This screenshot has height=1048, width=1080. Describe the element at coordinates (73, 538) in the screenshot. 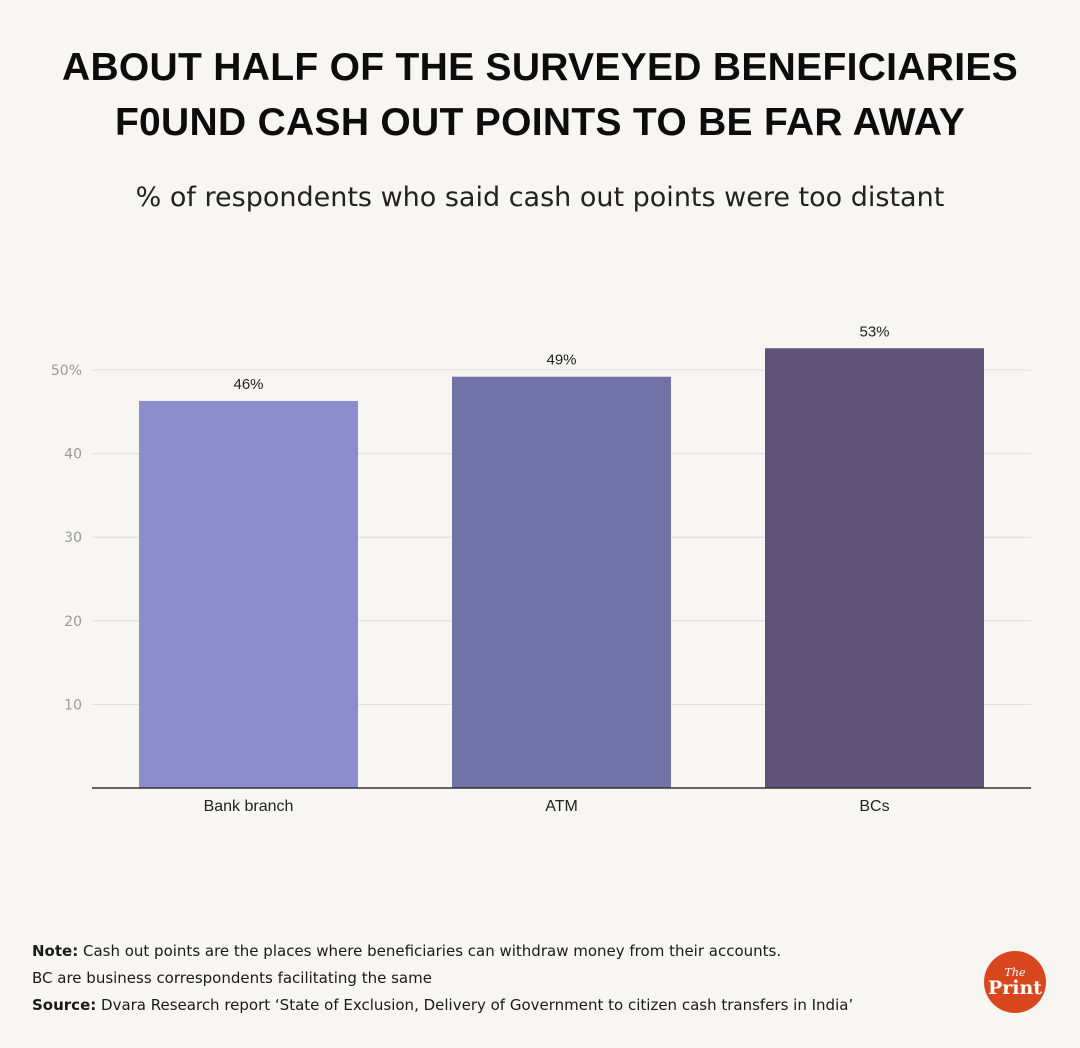

I see `y-tick-label: 30` at that location.